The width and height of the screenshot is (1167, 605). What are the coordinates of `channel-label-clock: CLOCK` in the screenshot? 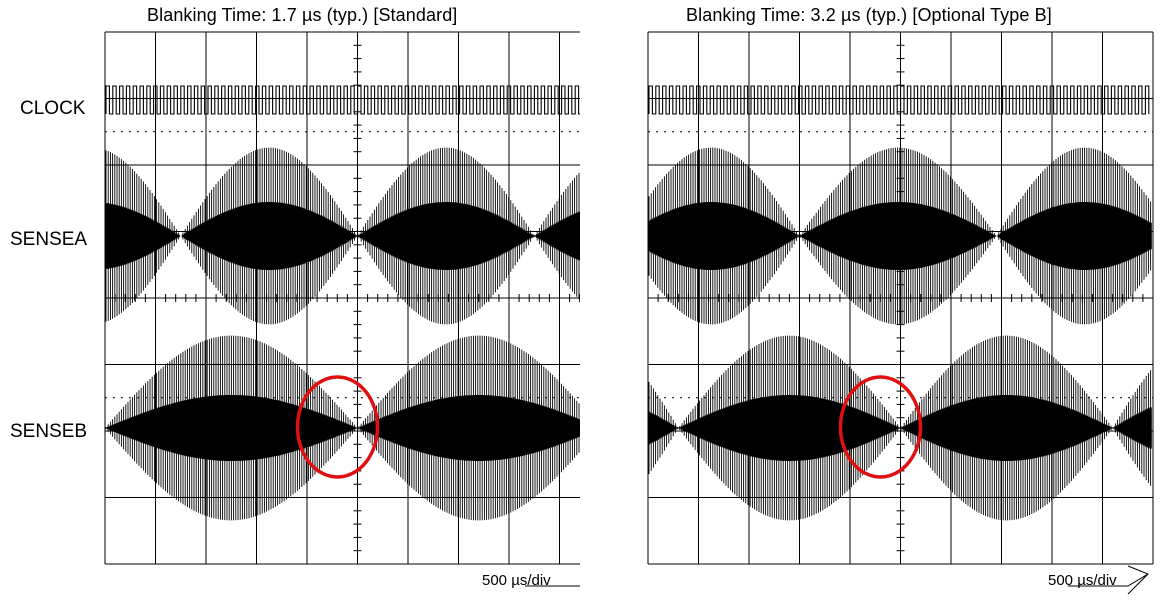 It's located at (53, 108).